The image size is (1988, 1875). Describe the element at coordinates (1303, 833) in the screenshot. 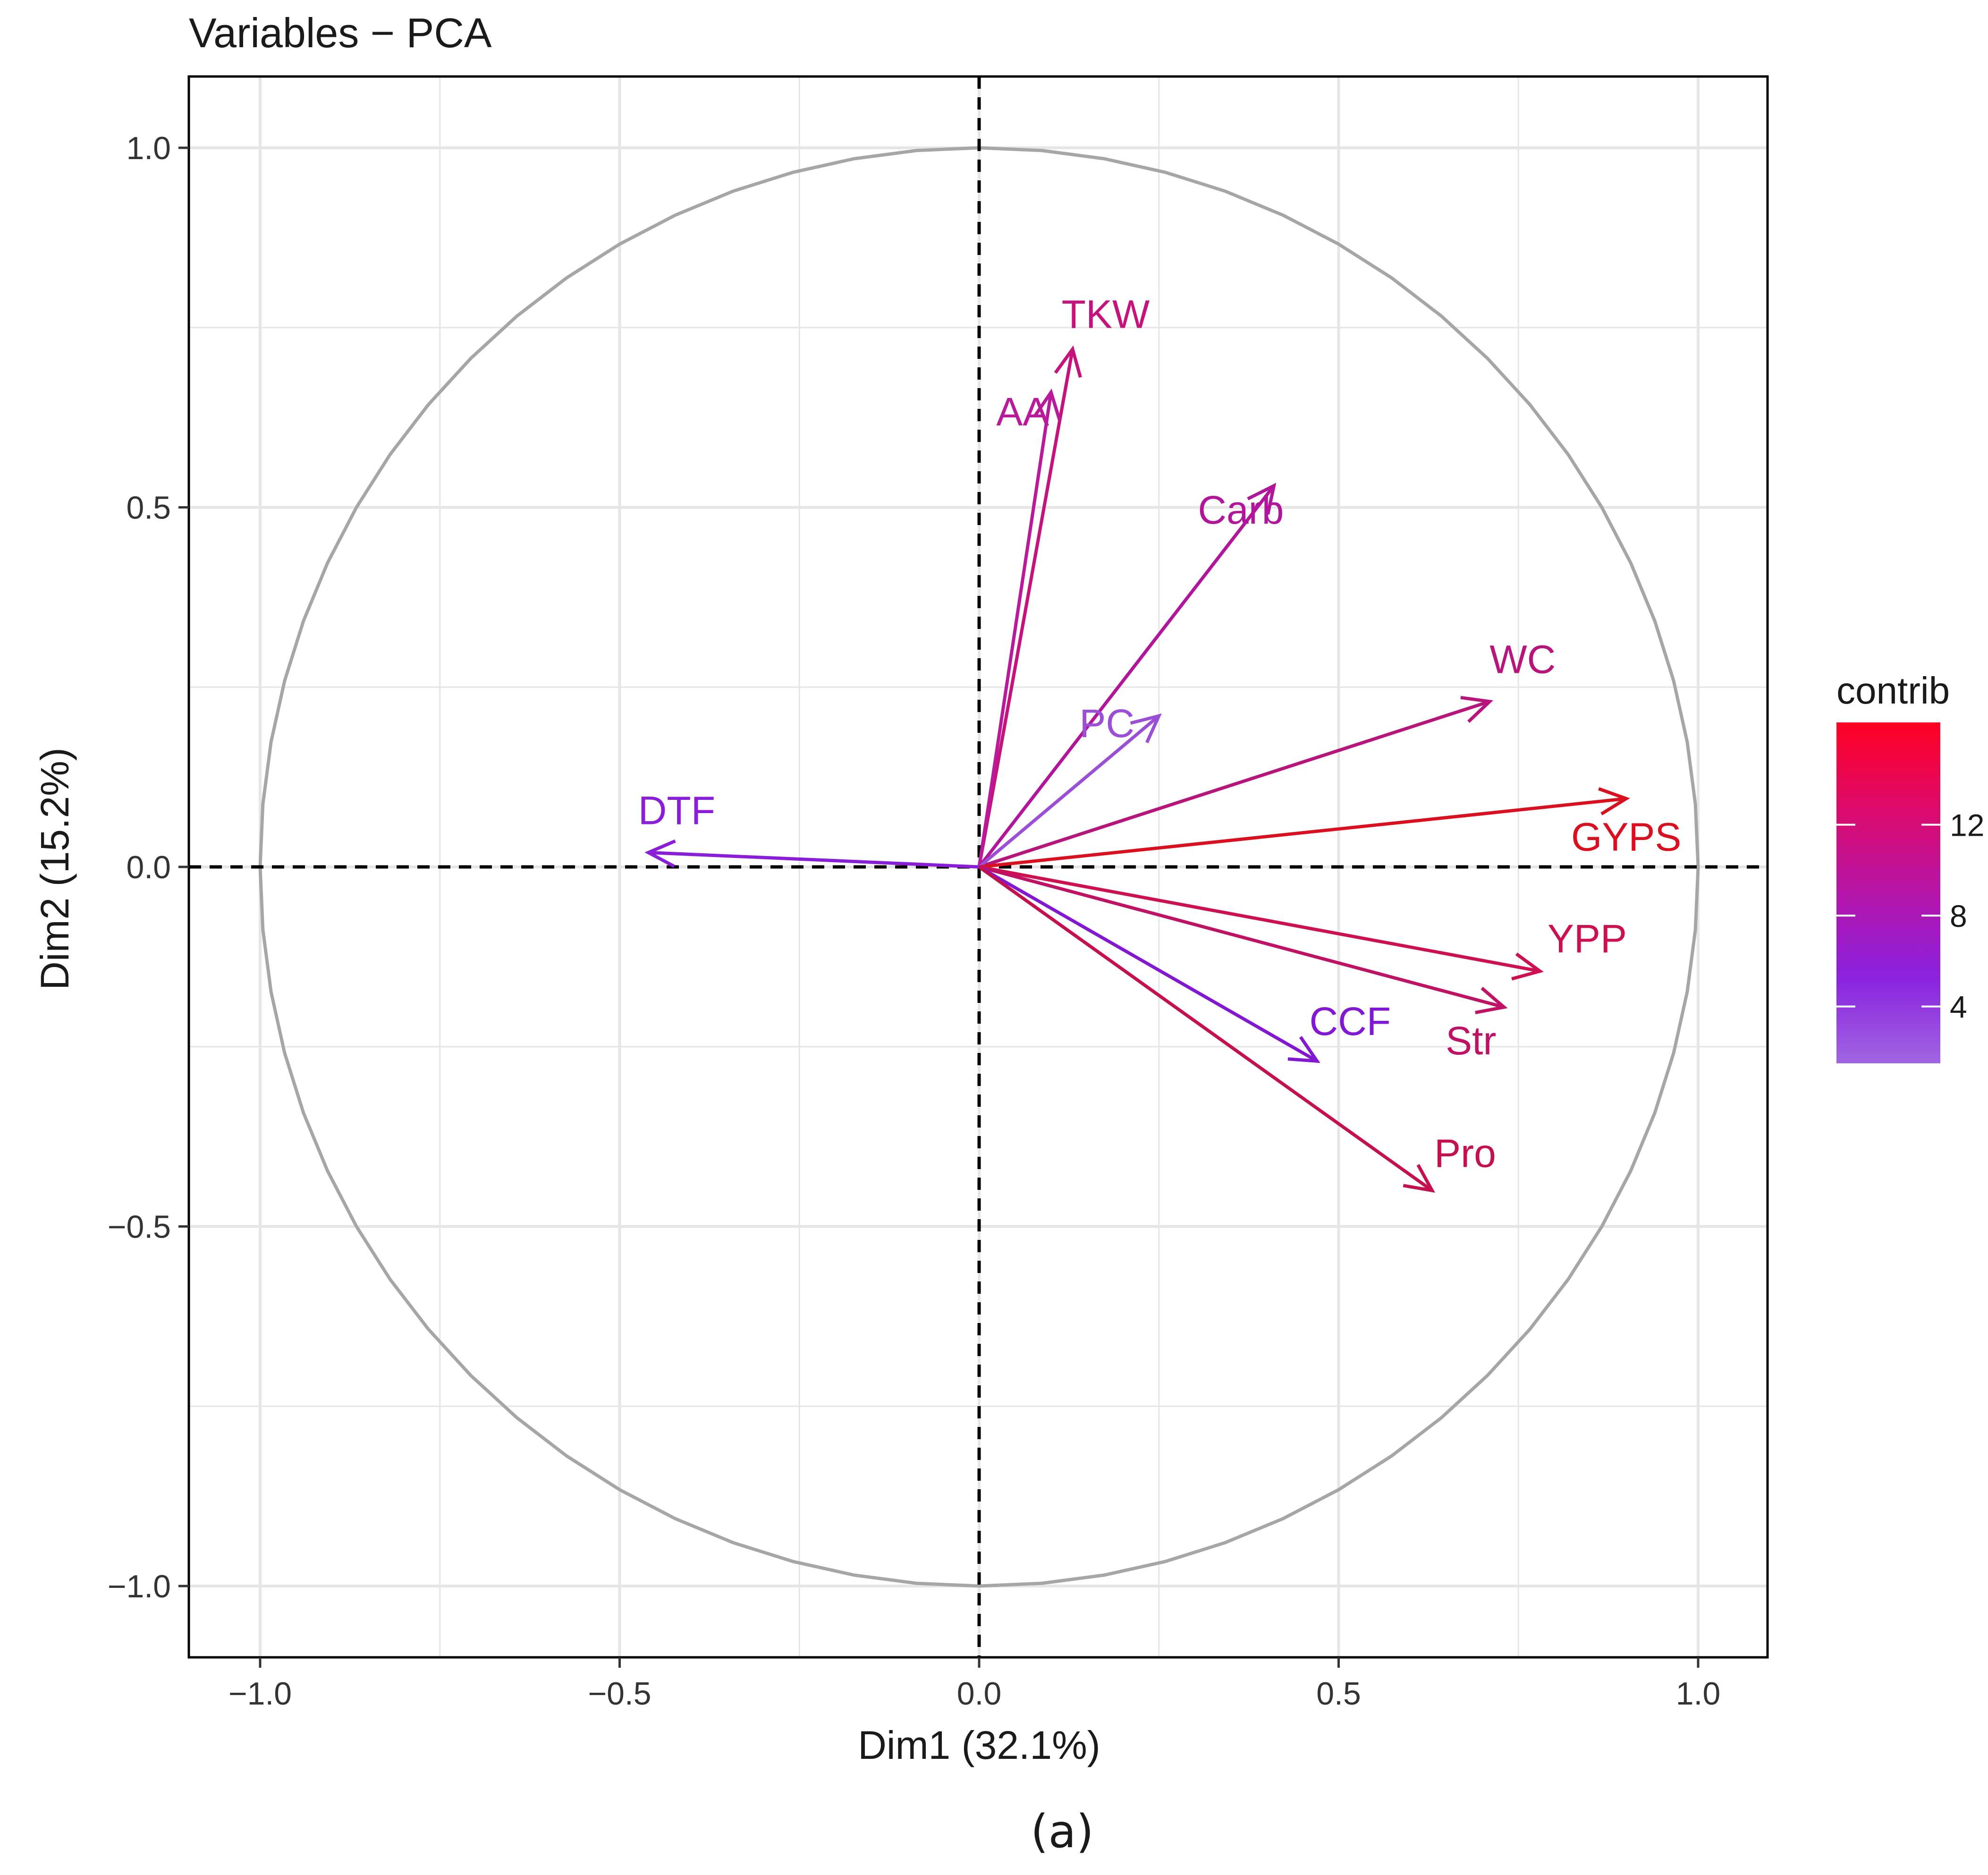

I see `arrow-gyps` at that location.